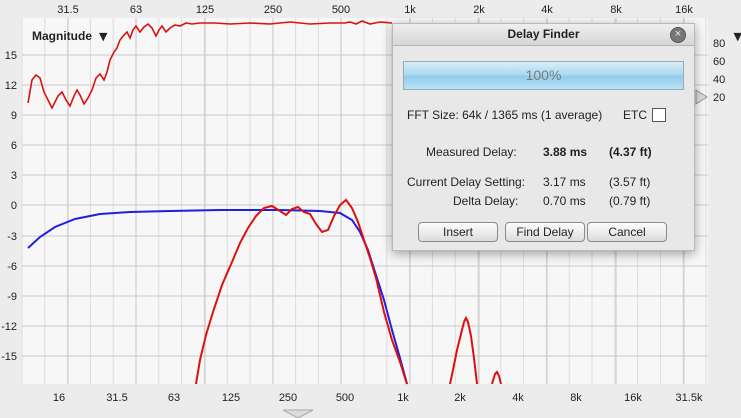 The height and width of the screenshot is (418, 741). Describe the element at coordinates (12, 297) in the screenshot. I see `magnitude-tick-label: -9` at that location.